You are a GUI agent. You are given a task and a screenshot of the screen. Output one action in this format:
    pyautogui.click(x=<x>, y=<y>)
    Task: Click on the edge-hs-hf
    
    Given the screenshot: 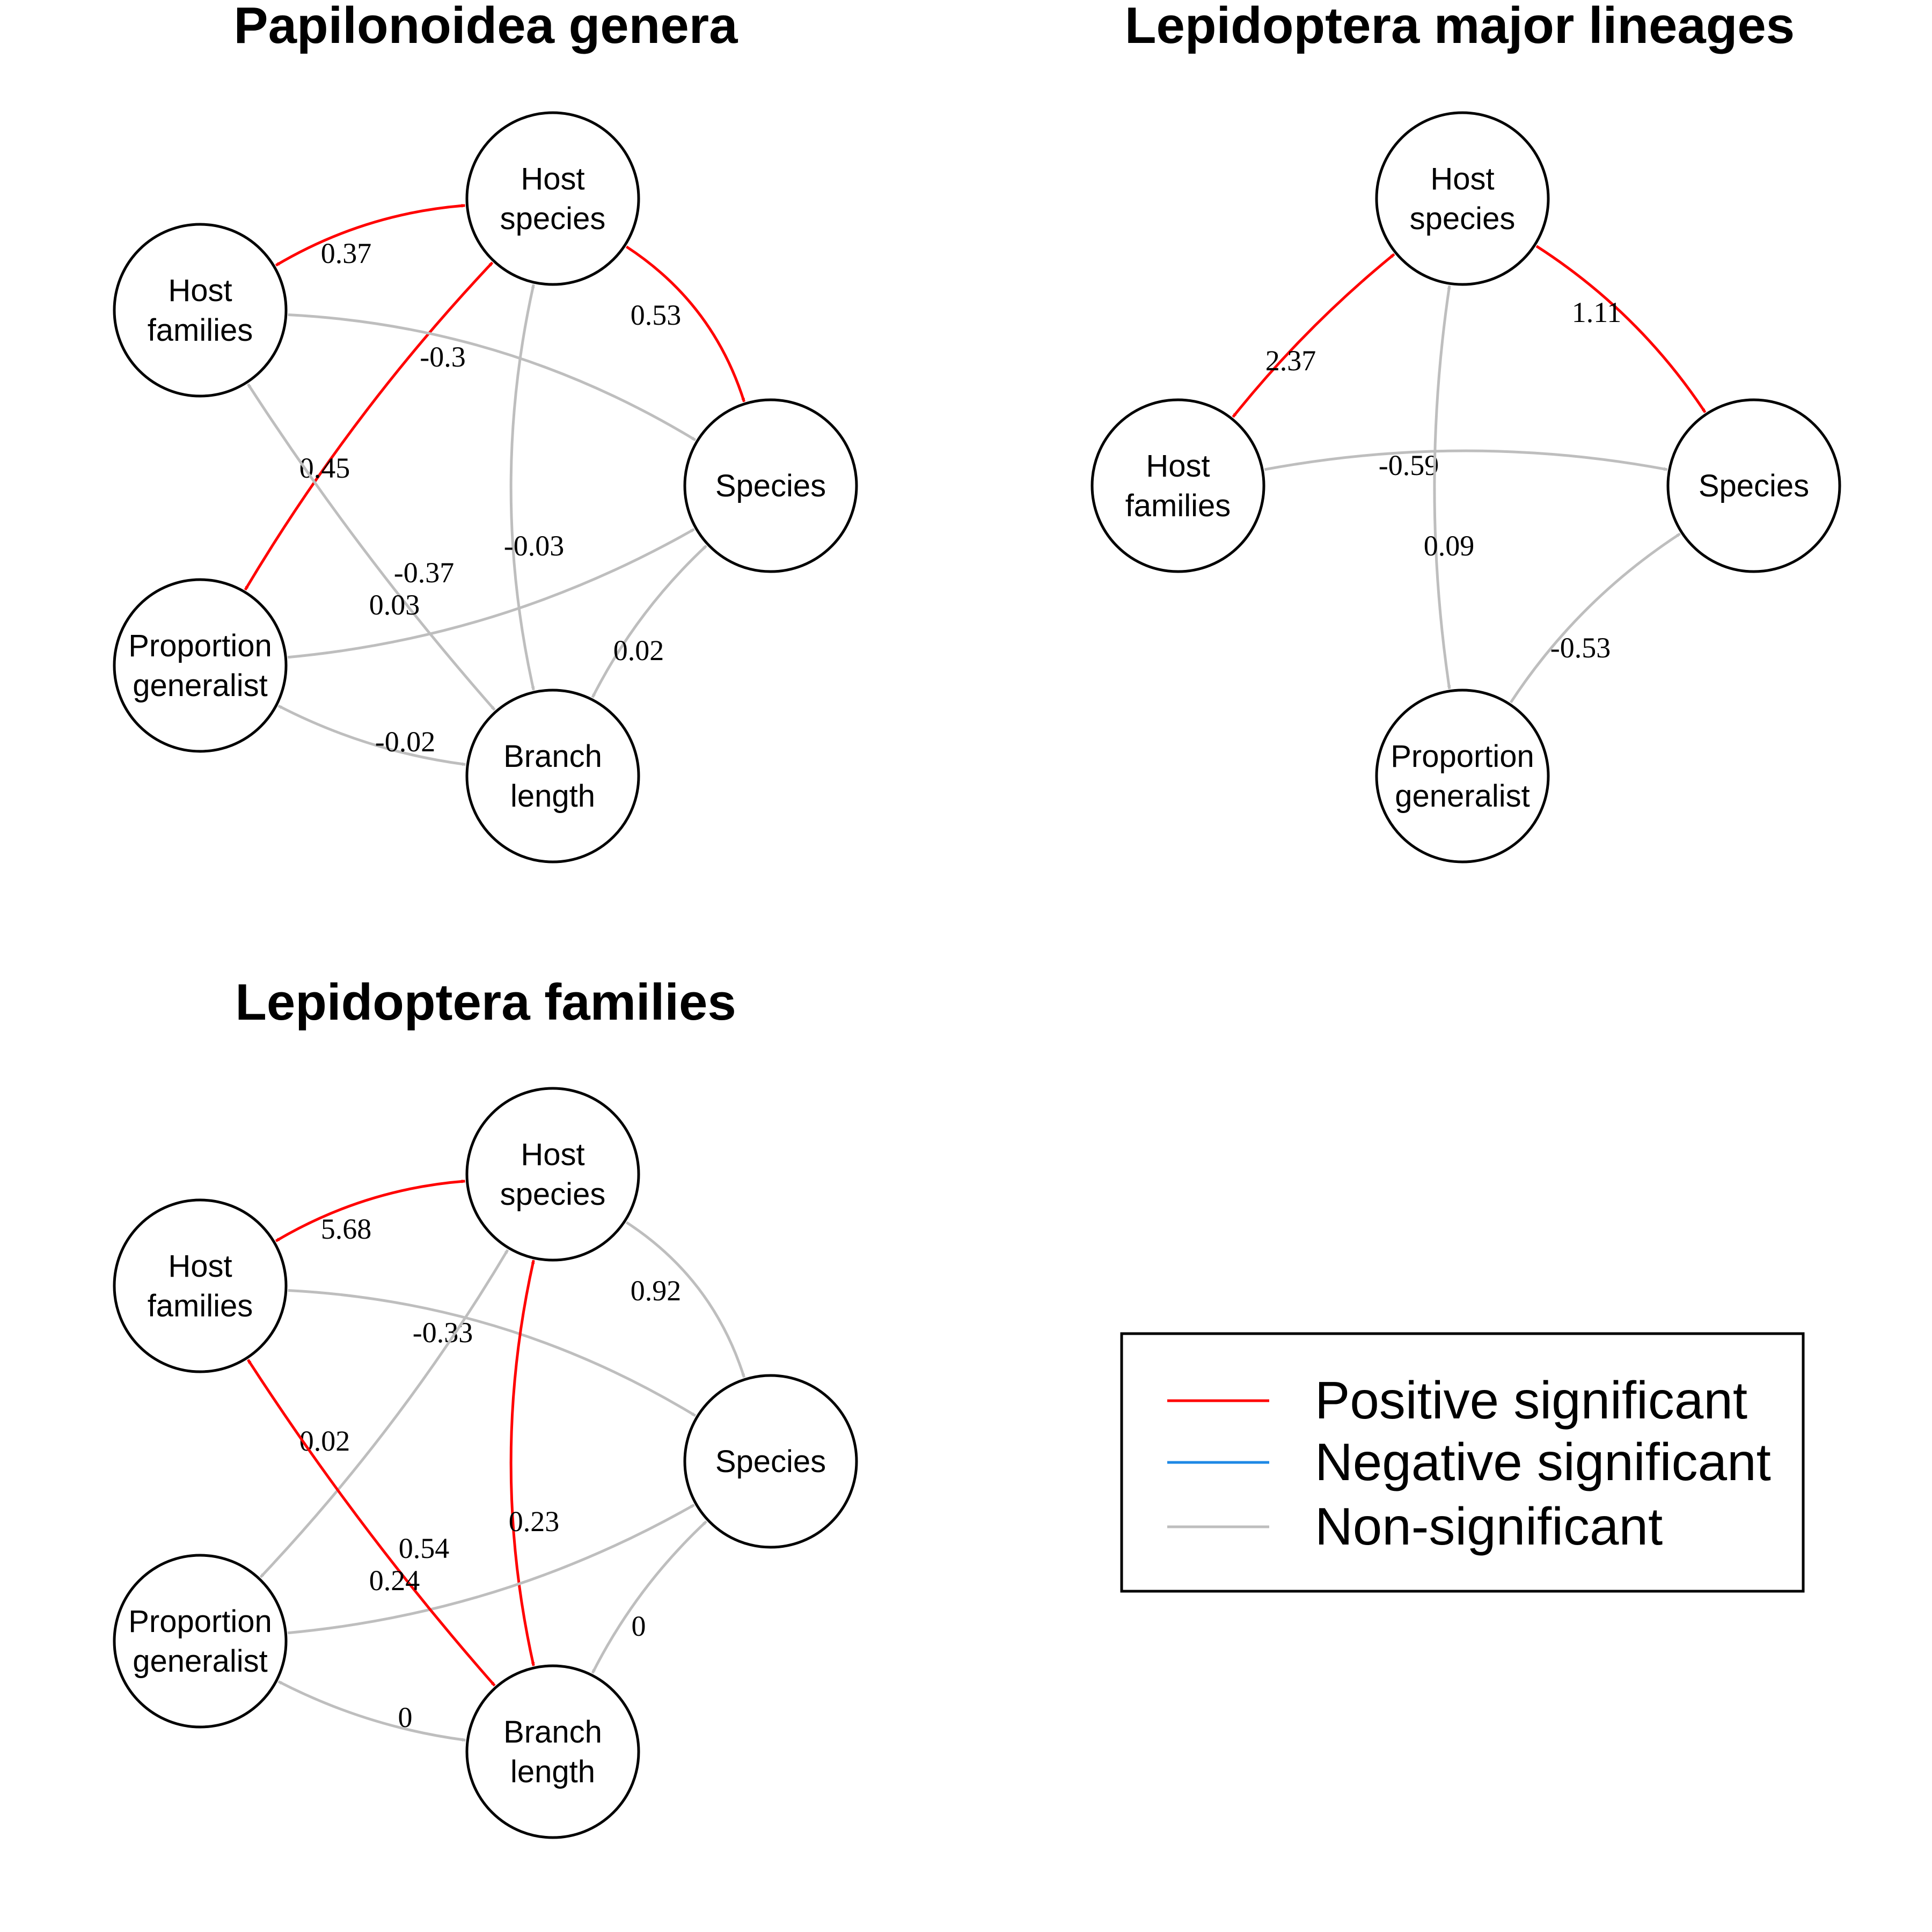 What is the action you would take?
    pyautogui.click(x=1313, y=335)
    